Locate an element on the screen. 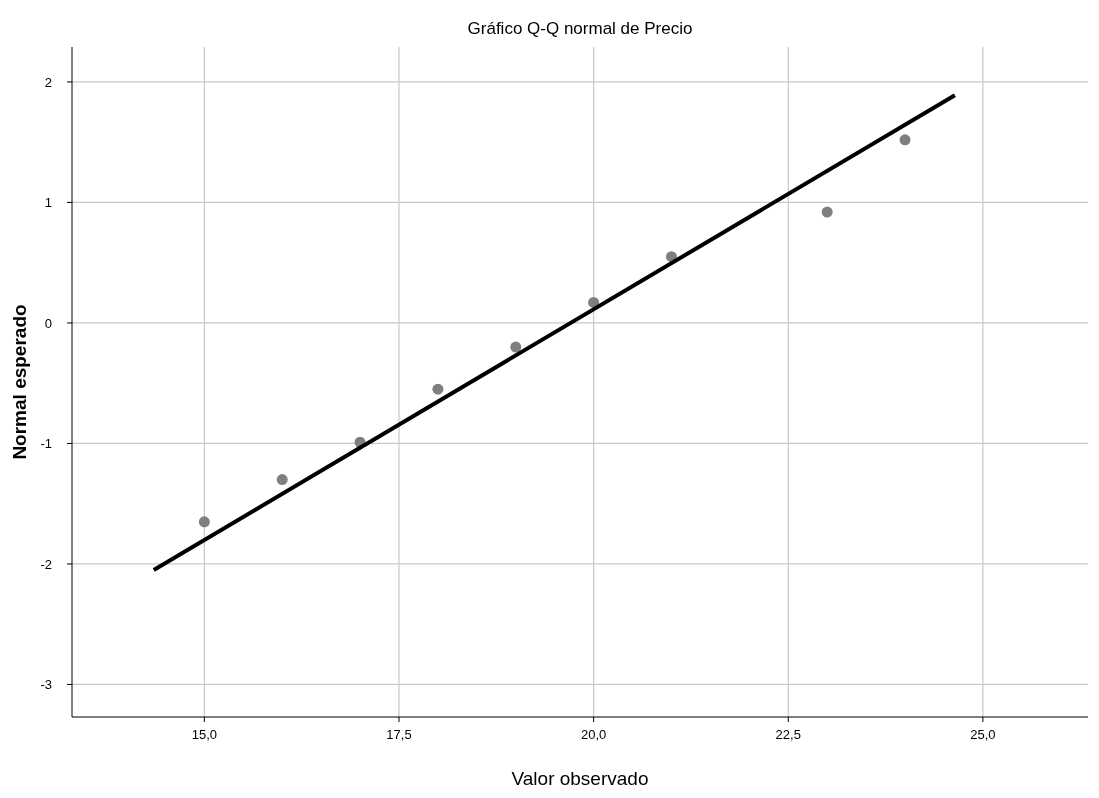 Image resolution: width=1099 pixels, height=798 pixels. x-tick-label: 22,5 is located at coordinates (788, 734).